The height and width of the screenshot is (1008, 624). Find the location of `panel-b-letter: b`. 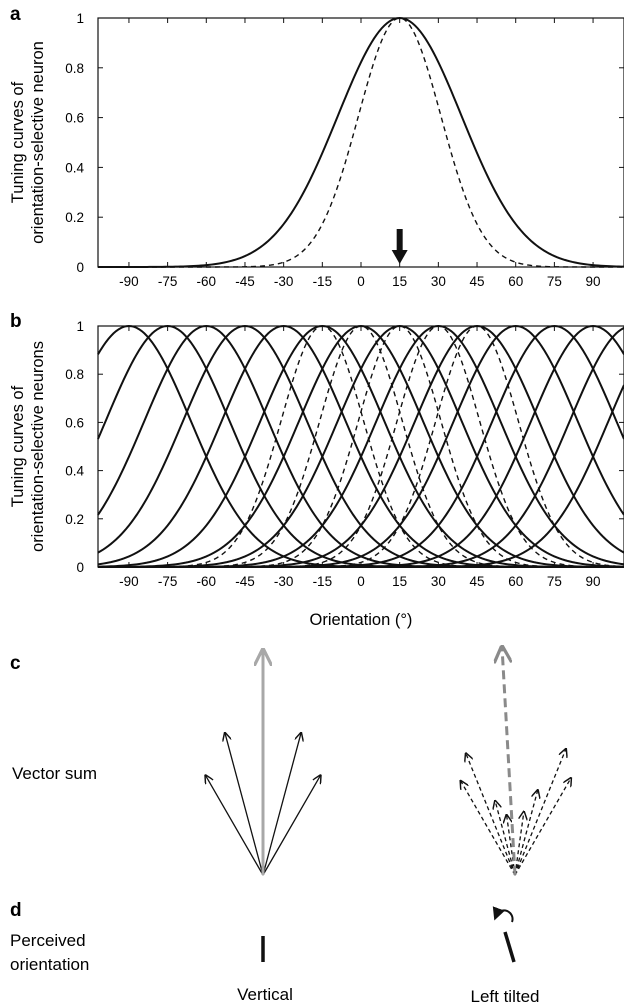

panel-b-letter: b is located at coordinates (16, 321).